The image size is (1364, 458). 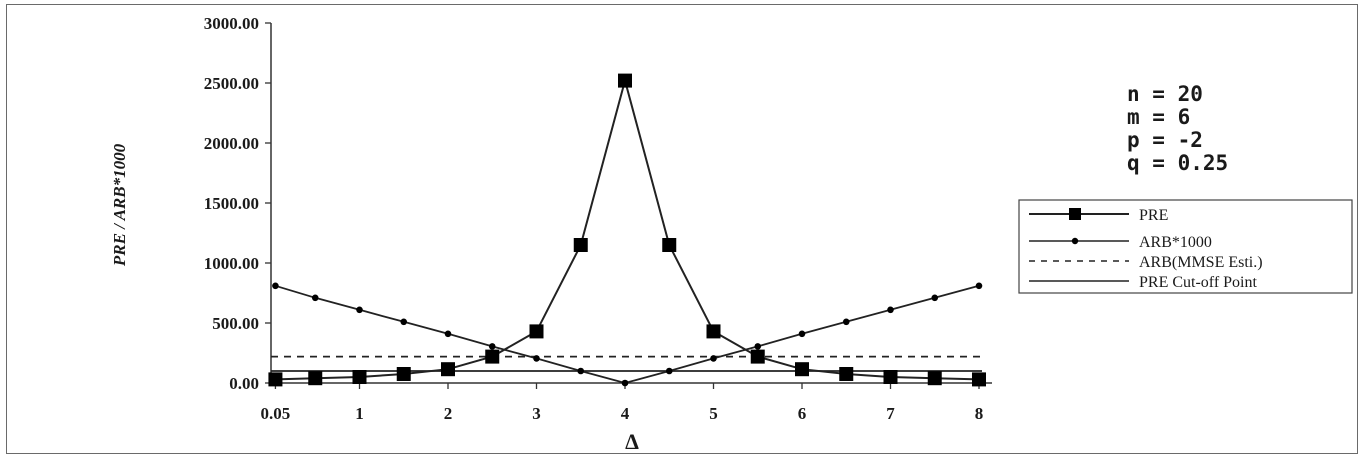 I want to click on y-tick-label: 1500.00, so click(x=231, y=203).